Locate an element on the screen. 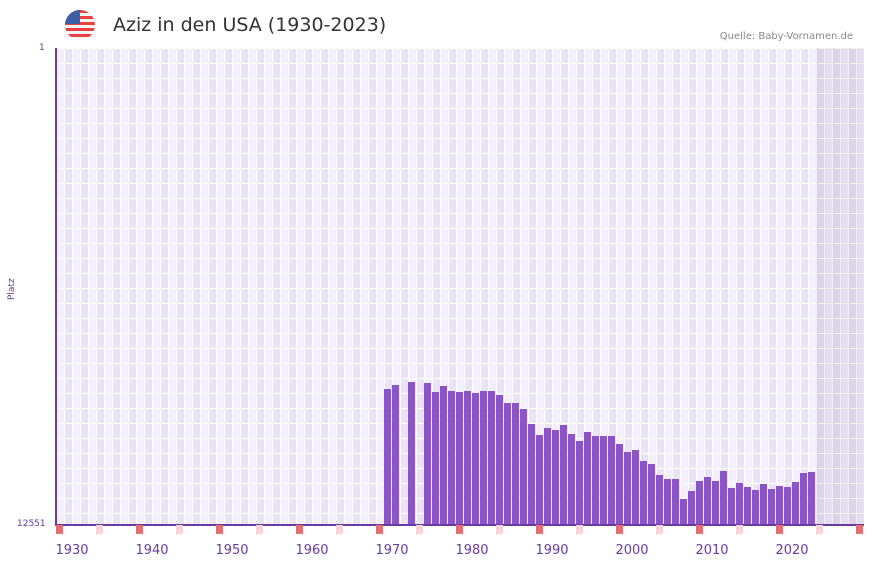 This screenshot has width=873, height=567. bar-1997 is located at coordinates (611, 479).